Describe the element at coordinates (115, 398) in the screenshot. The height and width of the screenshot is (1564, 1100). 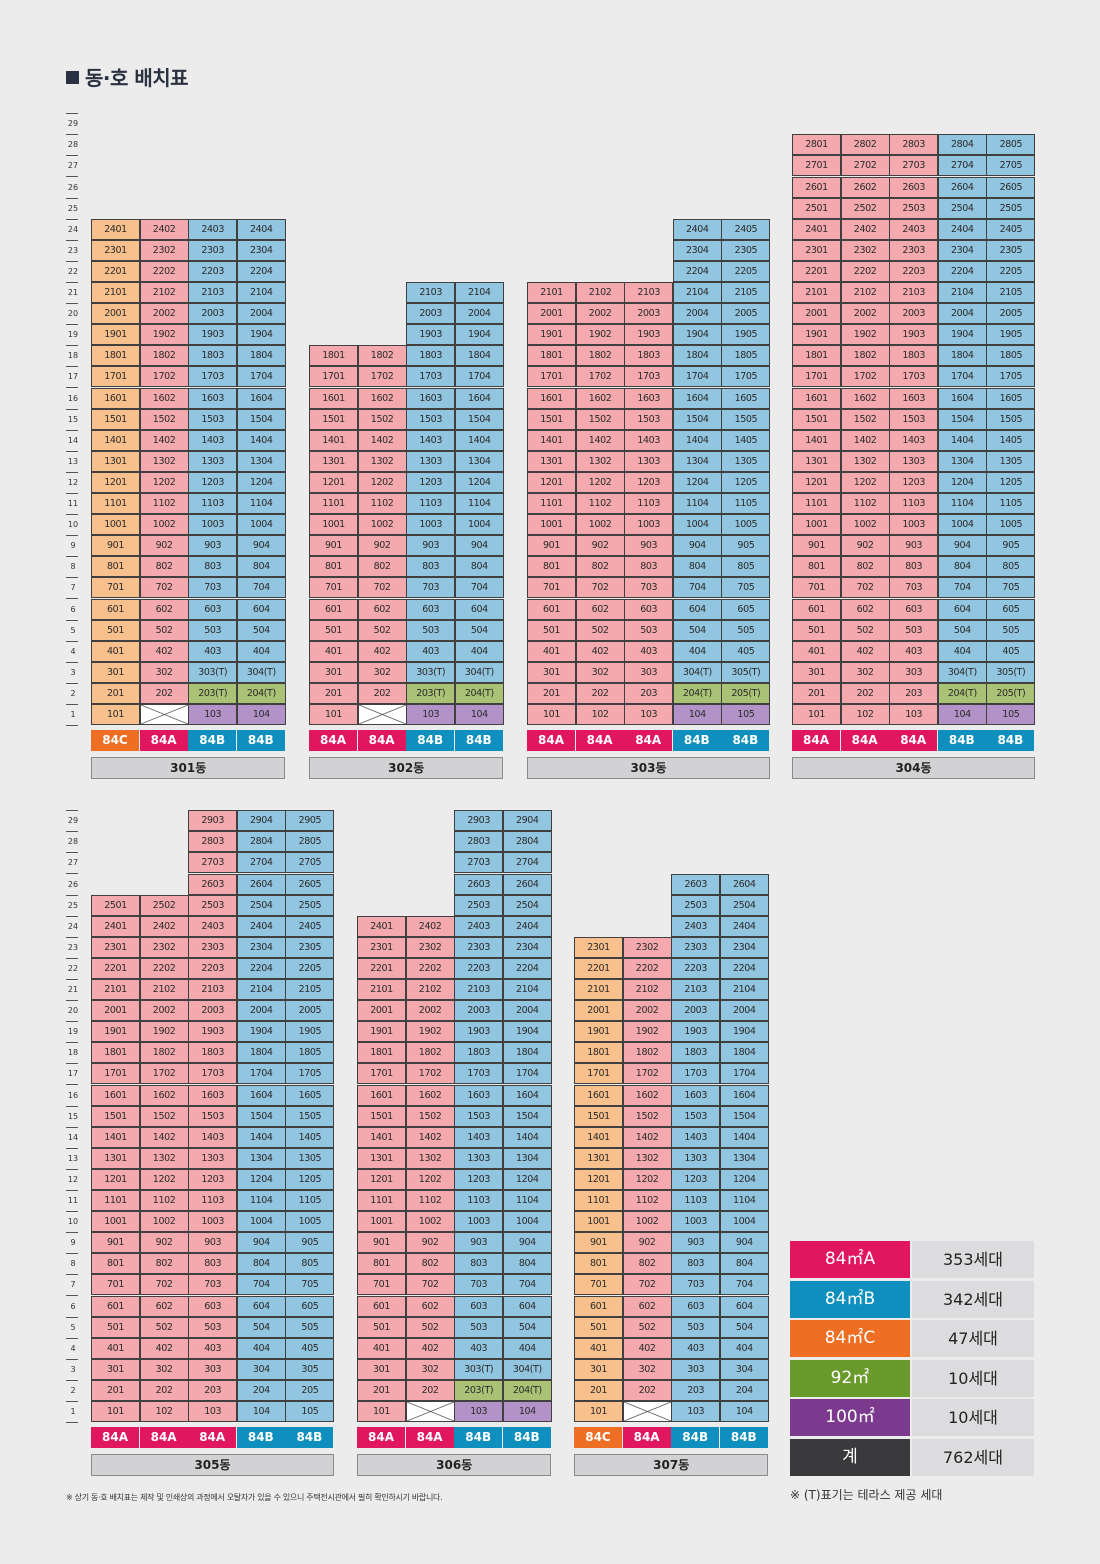
I see `unit-cell: 1601` at that location.